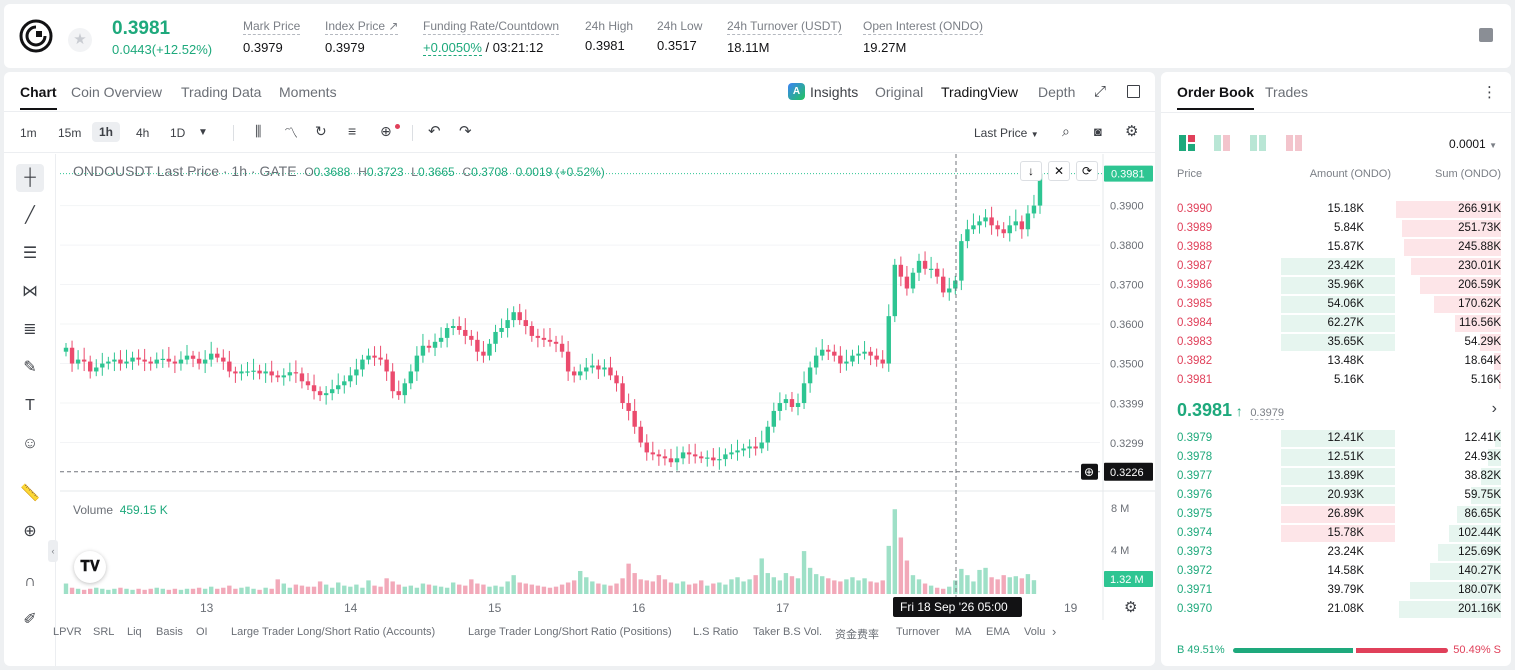  I want to click on candle-type-icon: ⫼, so click(258, 131).